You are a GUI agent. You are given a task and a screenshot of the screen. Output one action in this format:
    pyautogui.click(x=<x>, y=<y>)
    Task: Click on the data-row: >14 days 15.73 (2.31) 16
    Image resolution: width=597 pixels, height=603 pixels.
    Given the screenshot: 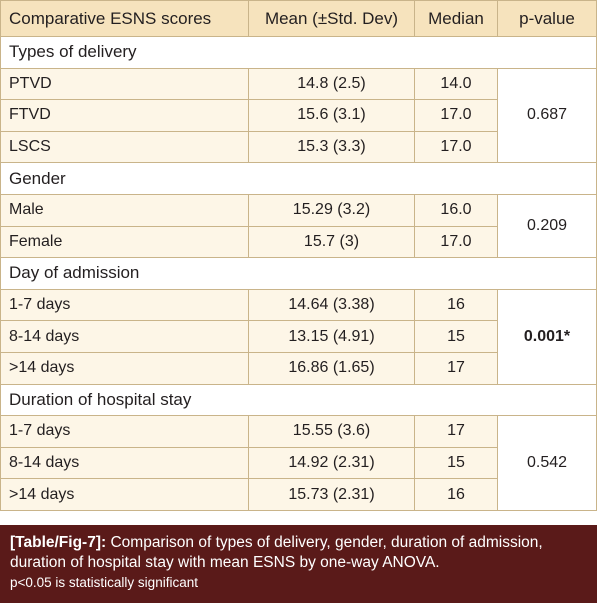 What is the action you would take?
    pyautogui.click(x=298, y=494)
    